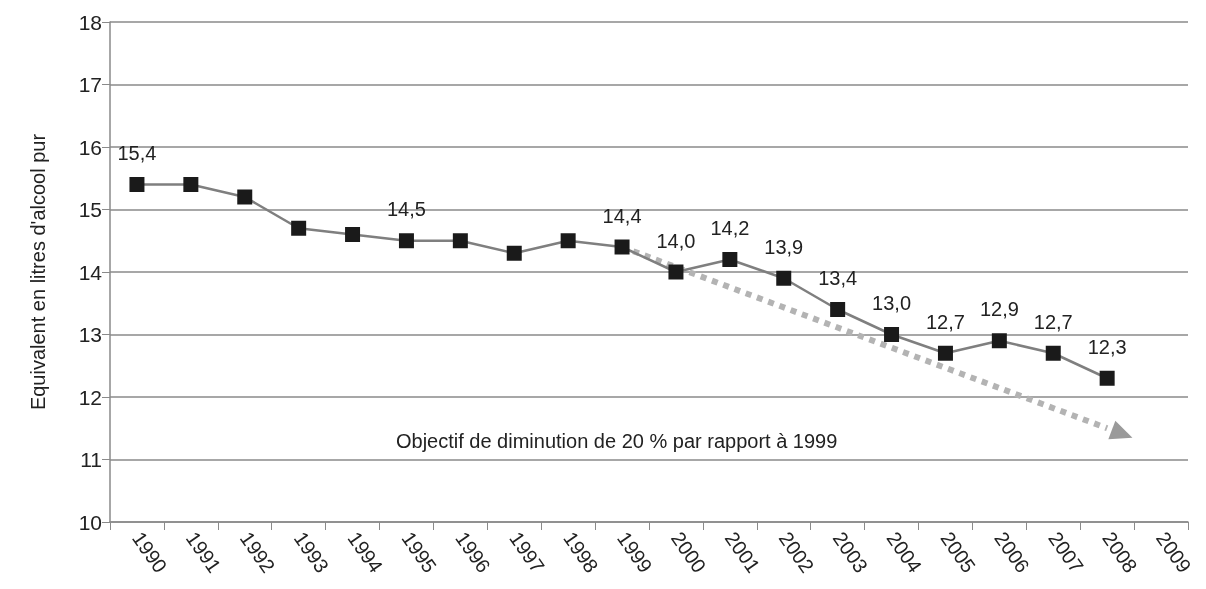  What do you see at coordinates (90, 272) in the screenshot?
I see `y-tick-label: 14` at bounding box center [90, 272].